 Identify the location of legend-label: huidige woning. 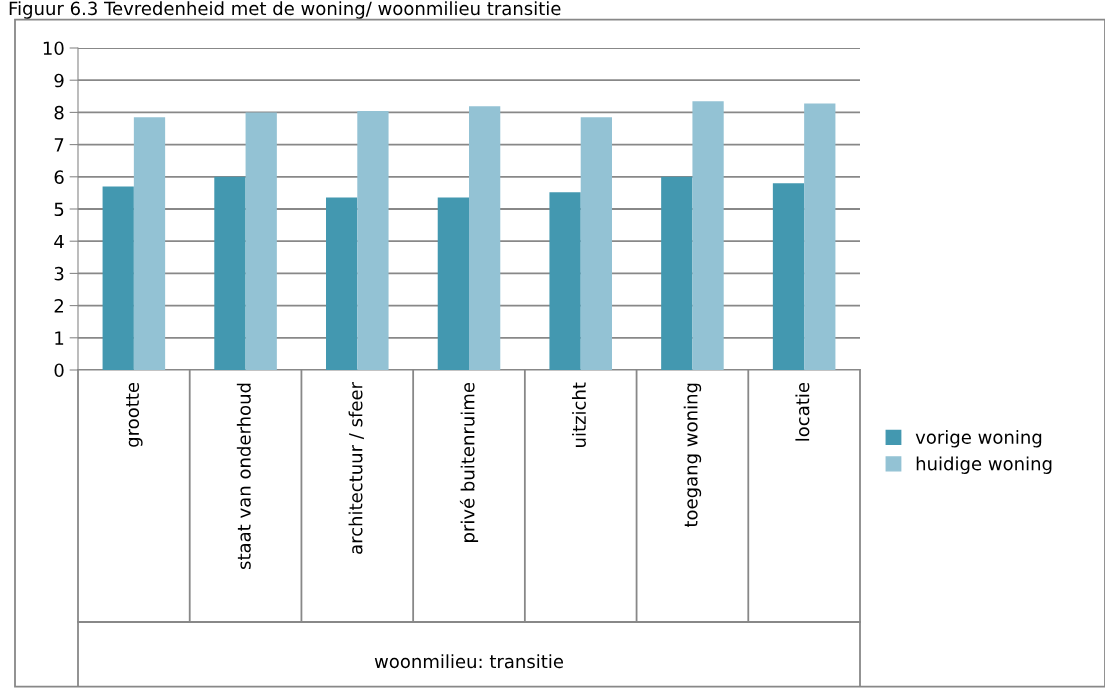
(984, 465).